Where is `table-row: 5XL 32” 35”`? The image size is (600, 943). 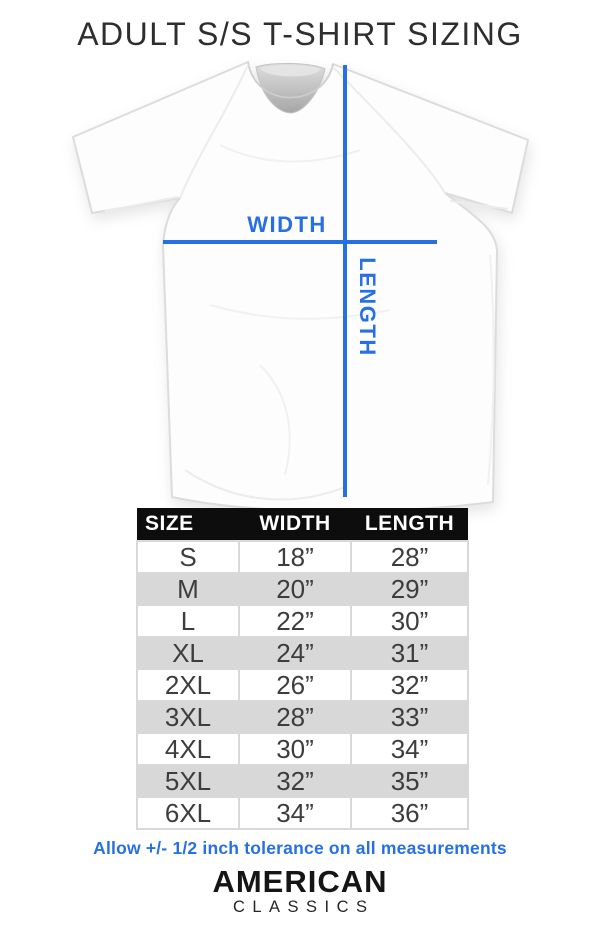 table-row: 5XL 32” 35” is located at coordinates (302, 781).